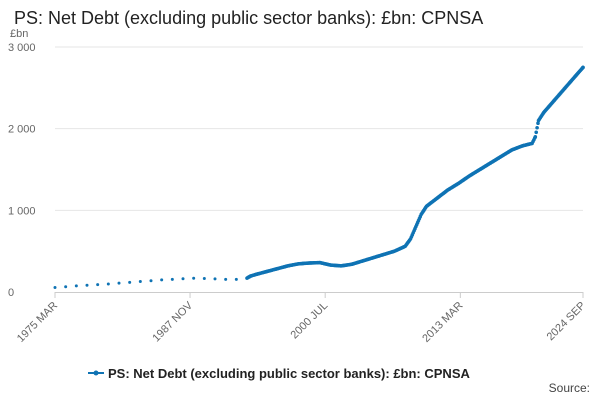  Describe the element at coordinates (22, 48) in the screenshot. I see `y-tick-label: 3 000` at that location.